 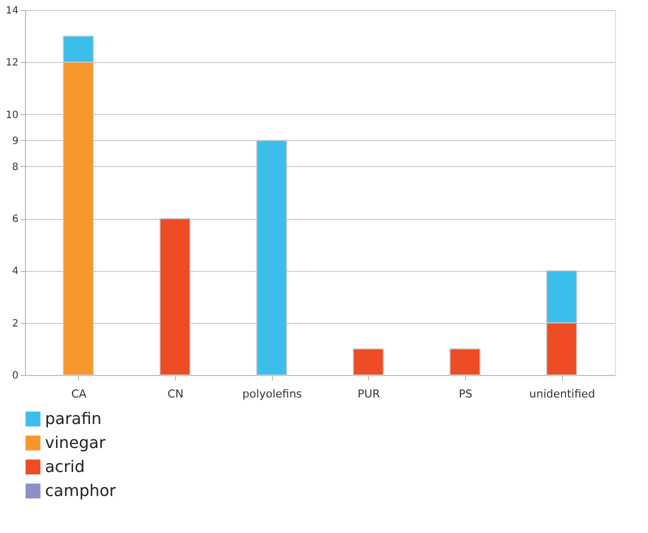 What do you see at coordinates (79, 394) in the screenshot?
I see `x-tick-label: CA` at bounding box center [79, 394].